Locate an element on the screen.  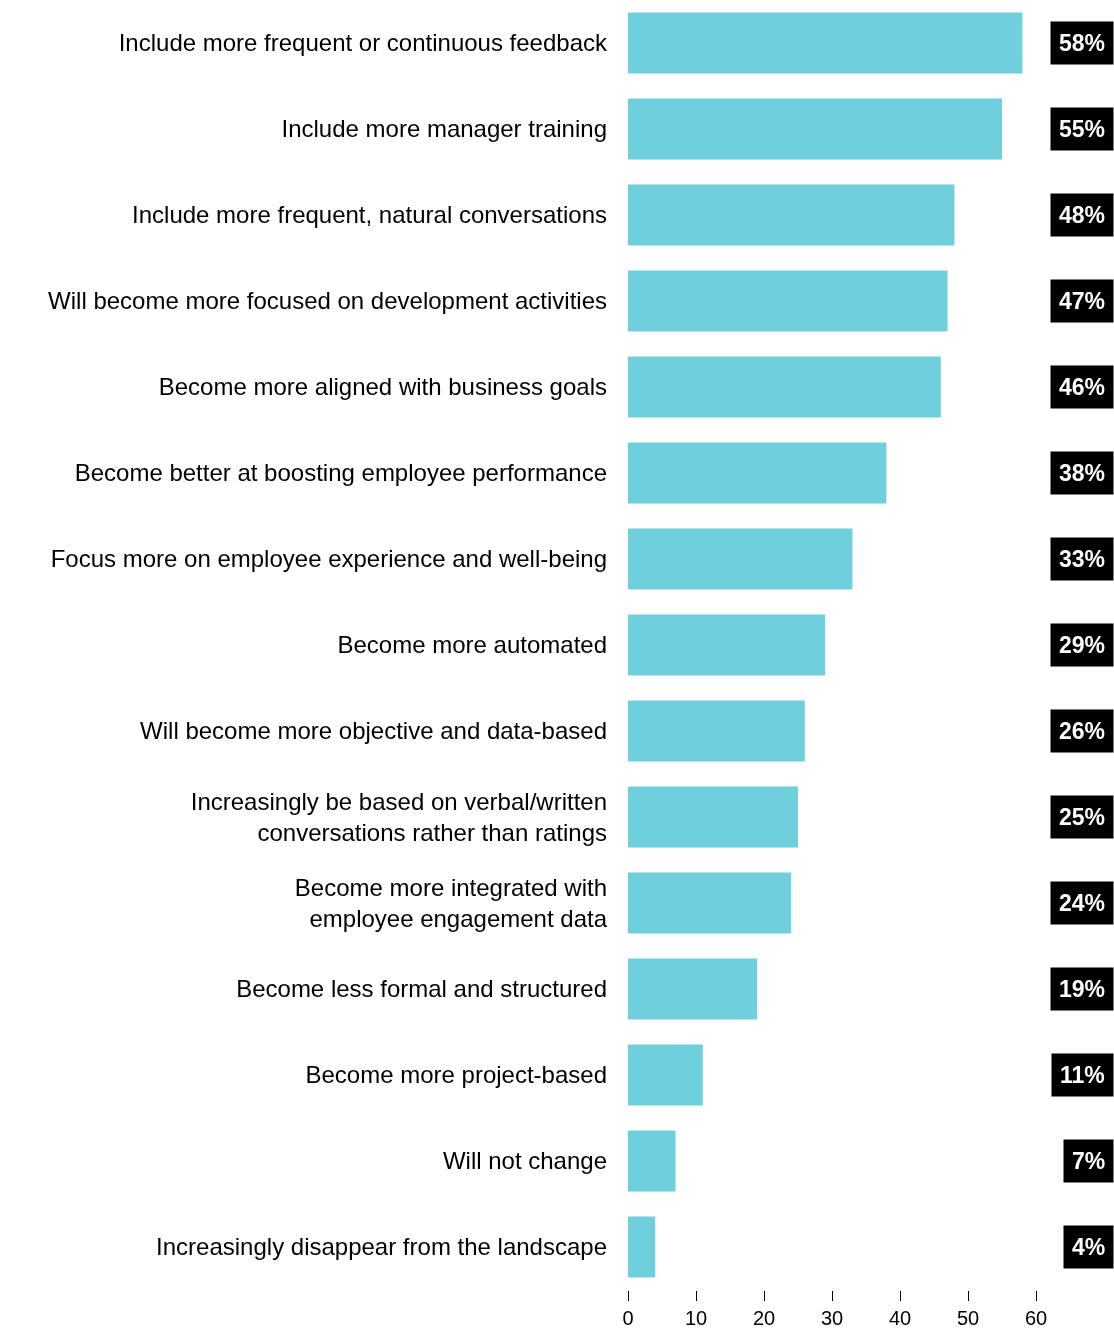
data-label: 58% is located at coordinates (1082, 43).